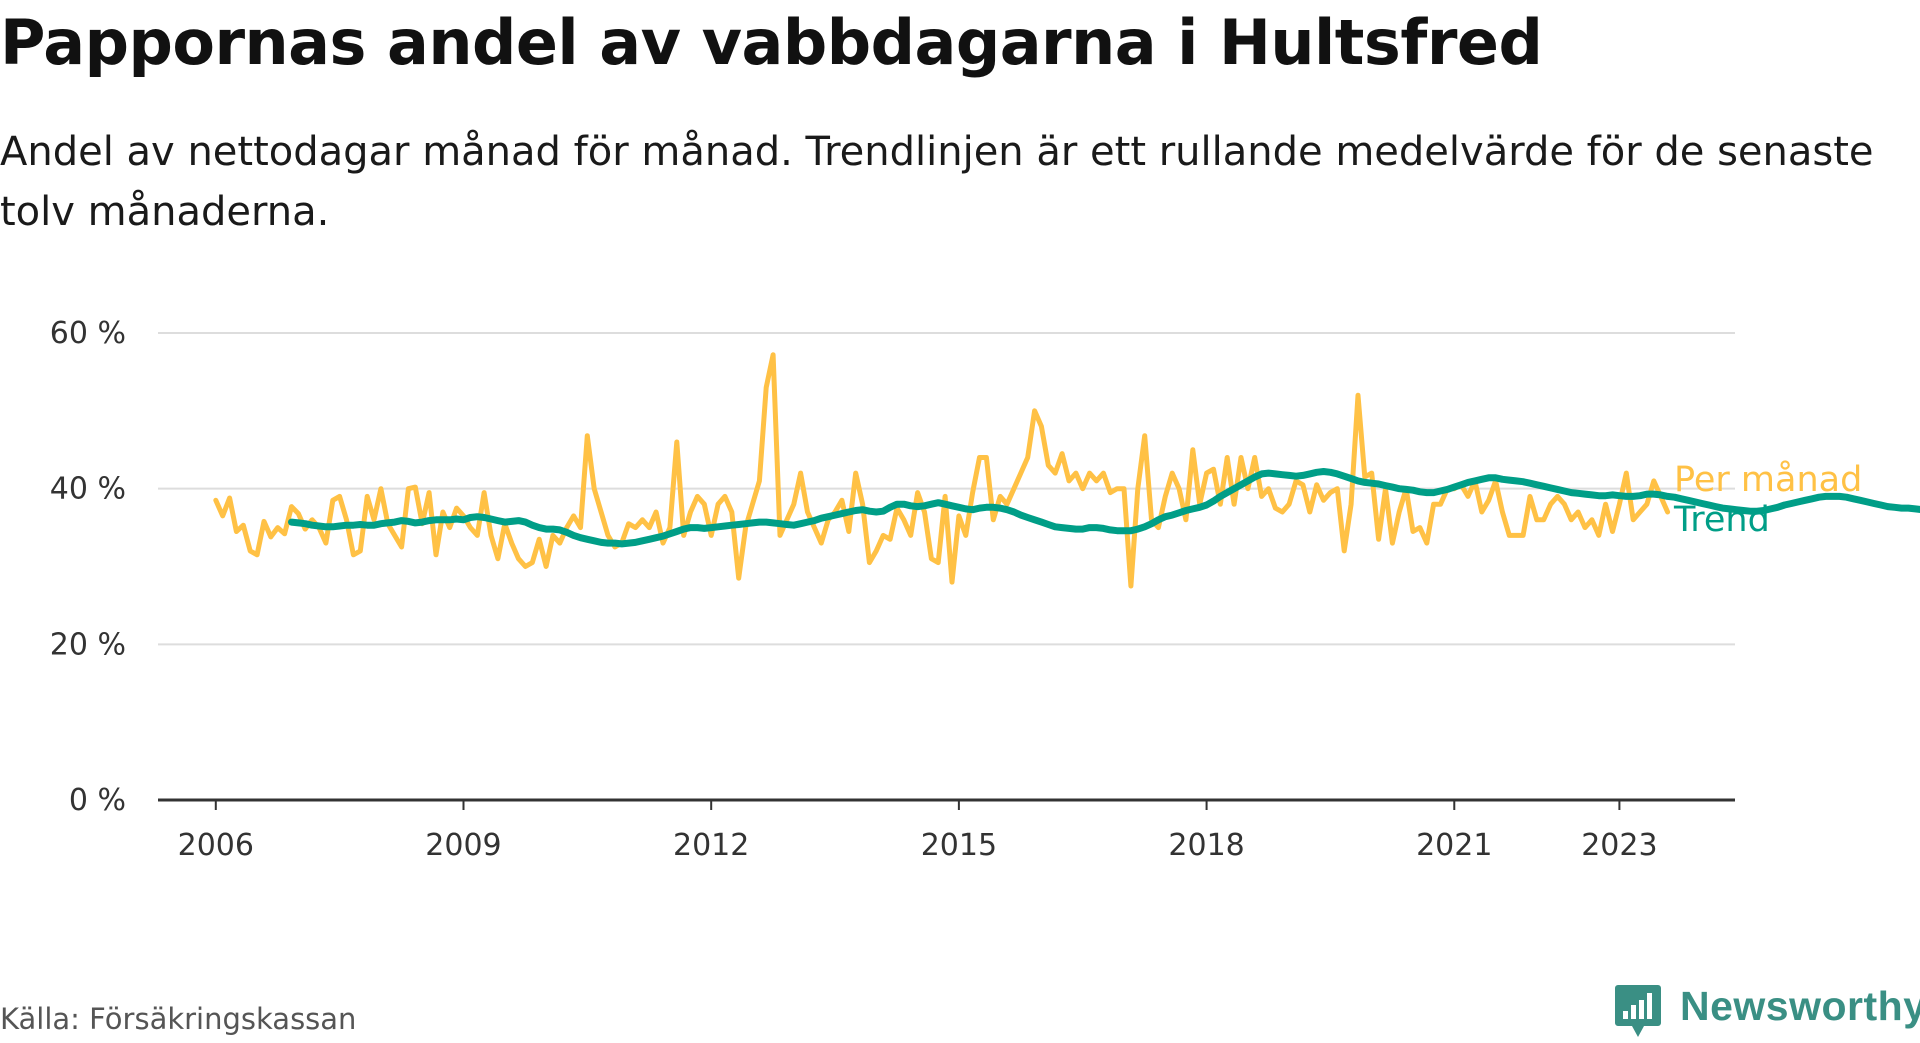  I want to click on legend-label-trend: Trend, so click(1721, 520).